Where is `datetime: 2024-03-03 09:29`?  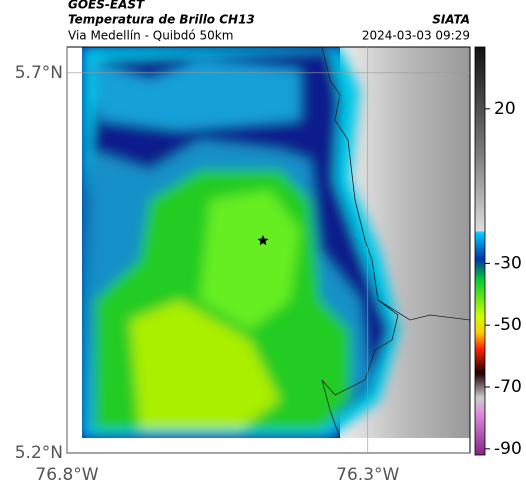 datetime: 2024-03-03 09:29 is located at coordinates (416, 36).